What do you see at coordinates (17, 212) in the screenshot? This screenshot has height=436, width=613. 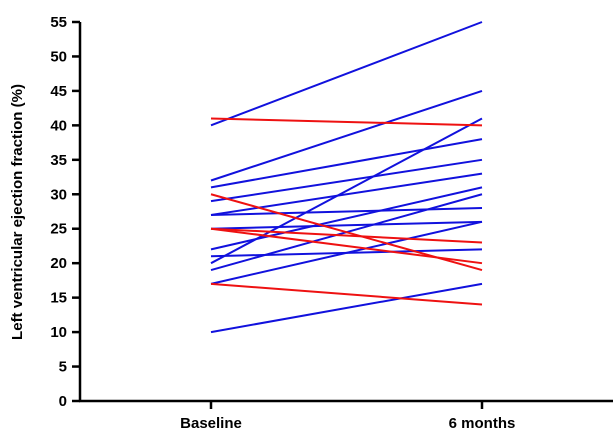 I see `y-axis-title: Left ventricular ejection fraction (%)` at bounding box center [17, 212].